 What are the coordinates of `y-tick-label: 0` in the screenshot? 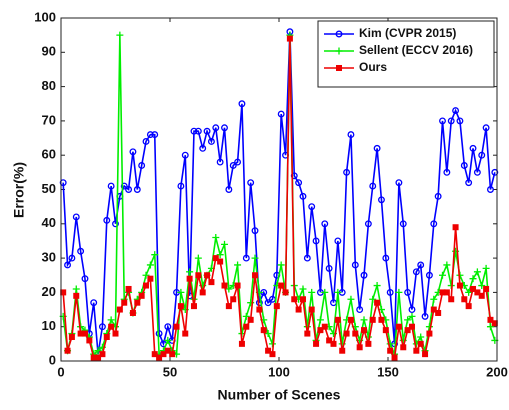 It's located at (52, 359).